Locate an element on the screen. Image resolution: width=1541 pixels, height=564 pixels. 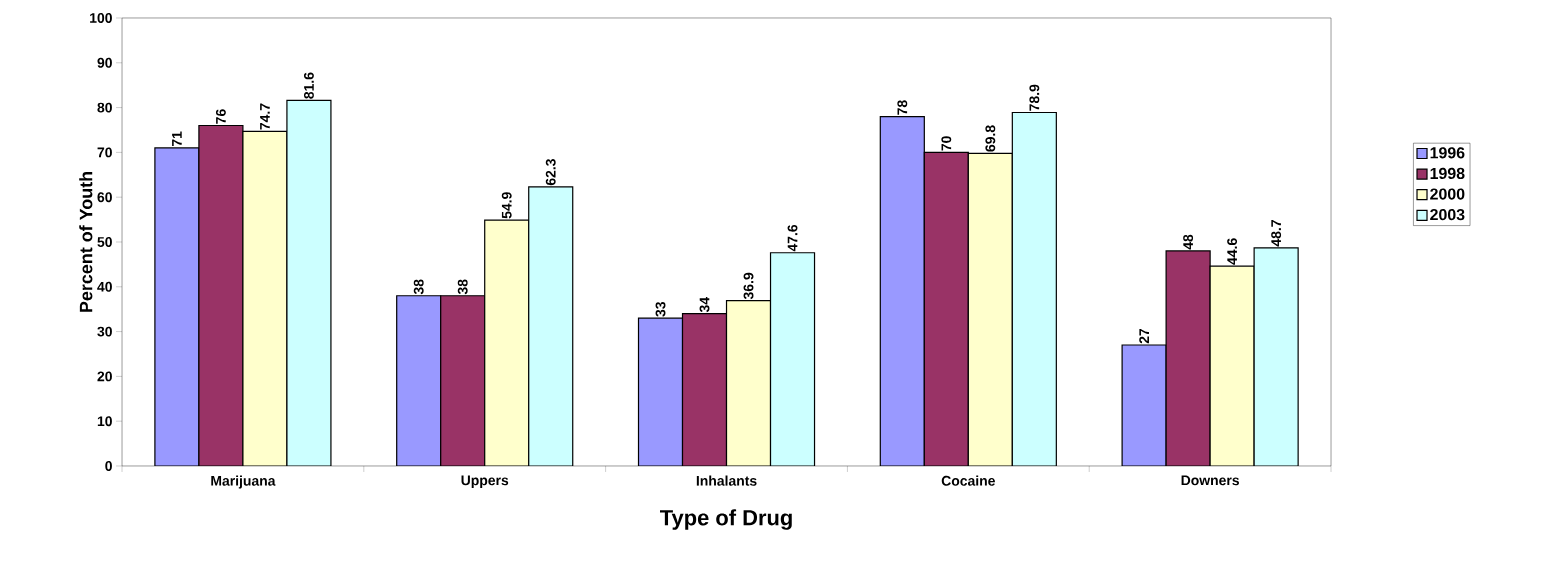
data-label: 76 is located at coordinates (220, 116).